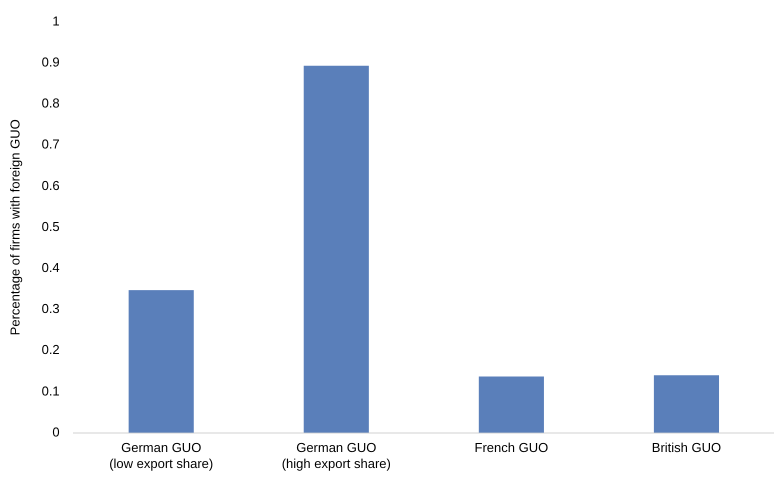  I want to click on y-tick-label: 0.4, so click(51, 267).